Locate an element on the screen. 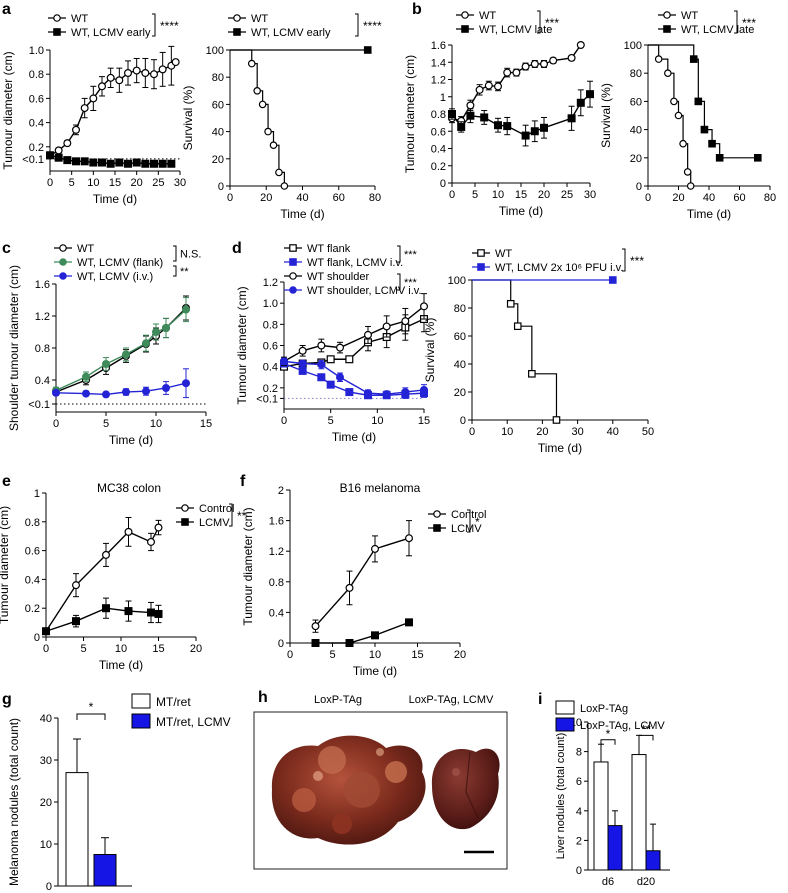  y-tick-label: 0.8 is located at coordinates (32, 523).